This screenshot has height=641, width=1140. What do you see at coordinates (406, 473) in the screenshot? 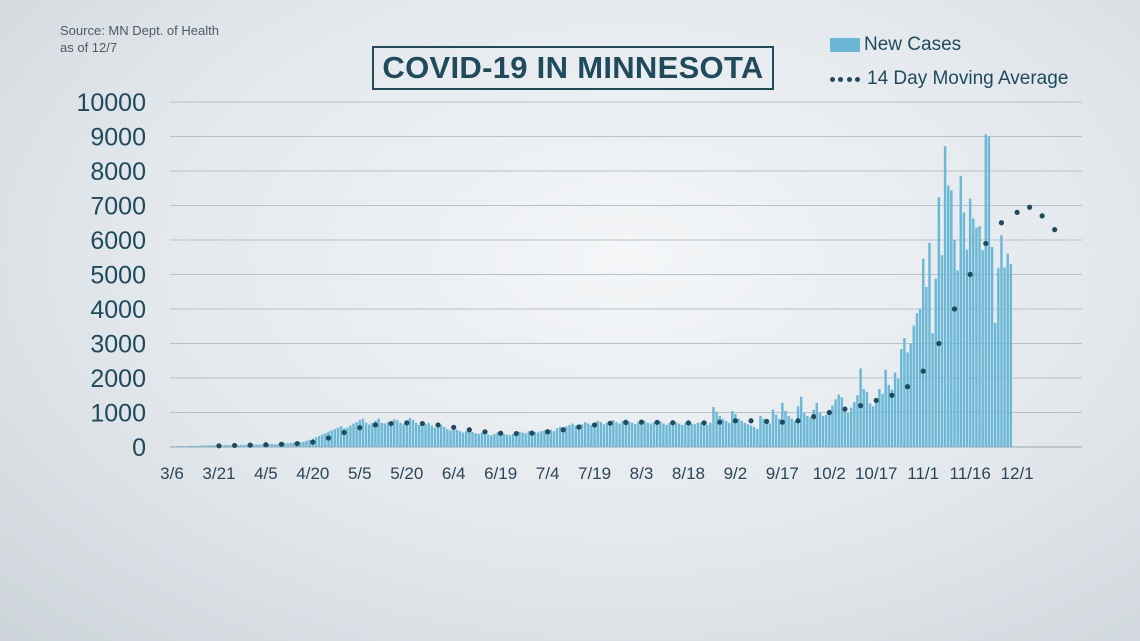
I see `x-tick-label: 5/20` at bounding box center [406, 473].